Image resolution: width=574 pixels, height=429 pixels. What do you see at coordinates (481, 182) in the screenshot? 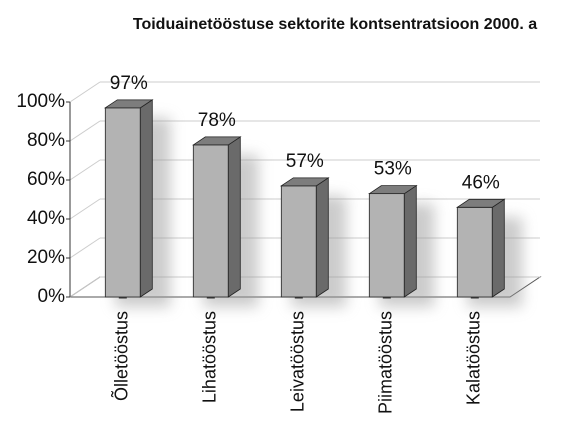
I see `value-label: 46%` at bounding box center [481, 182].